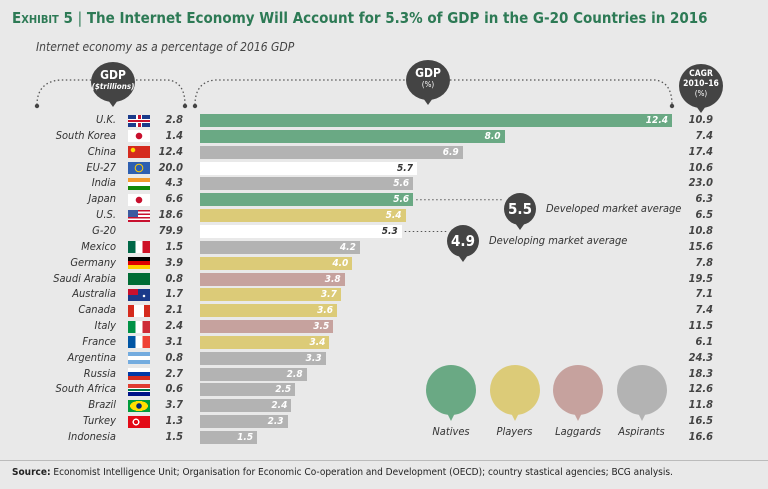 The width and height of the screenshot is (768, 489). Describe the element at coordinates (313, 358) in the screenshot. I see `bar-value-label: 3.3` at that location.